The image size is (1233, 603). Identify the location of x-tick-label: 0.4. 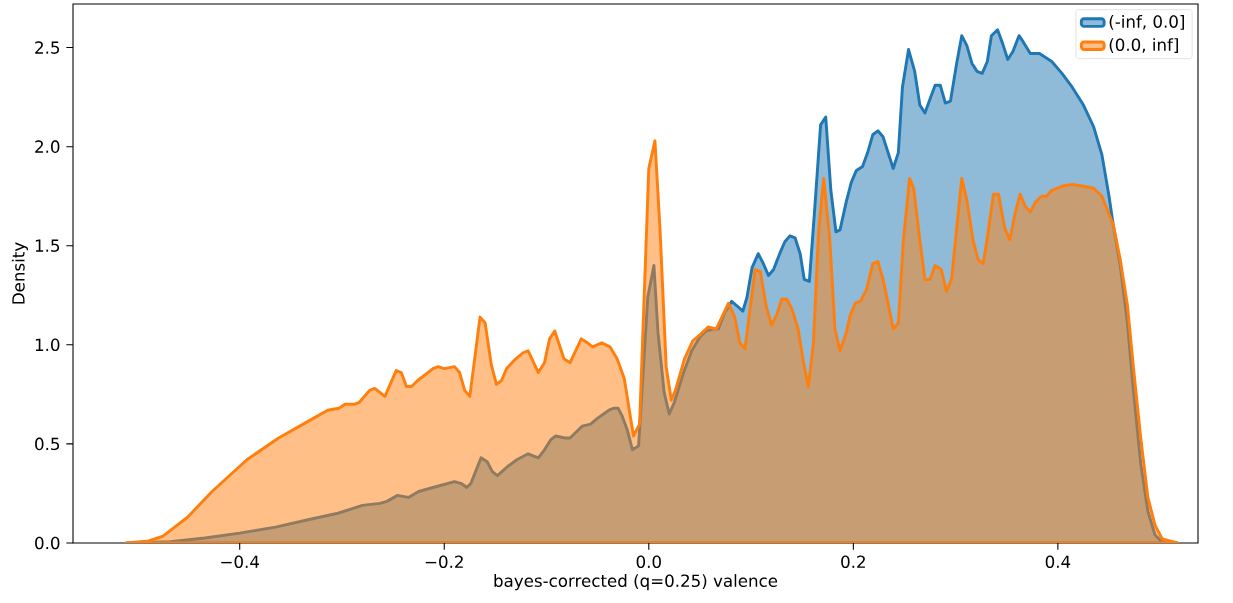
(1058, 562).